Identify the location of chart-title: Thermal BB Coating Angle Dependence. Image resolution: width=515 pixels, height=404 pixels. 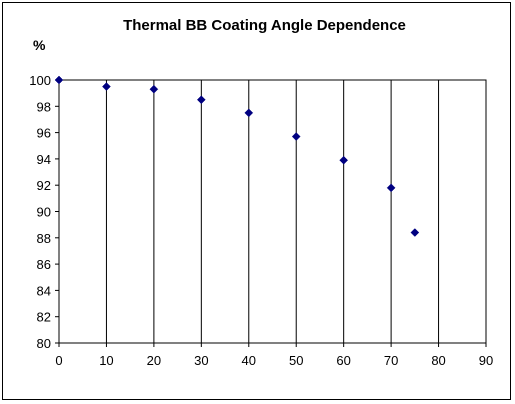
(264, 25).